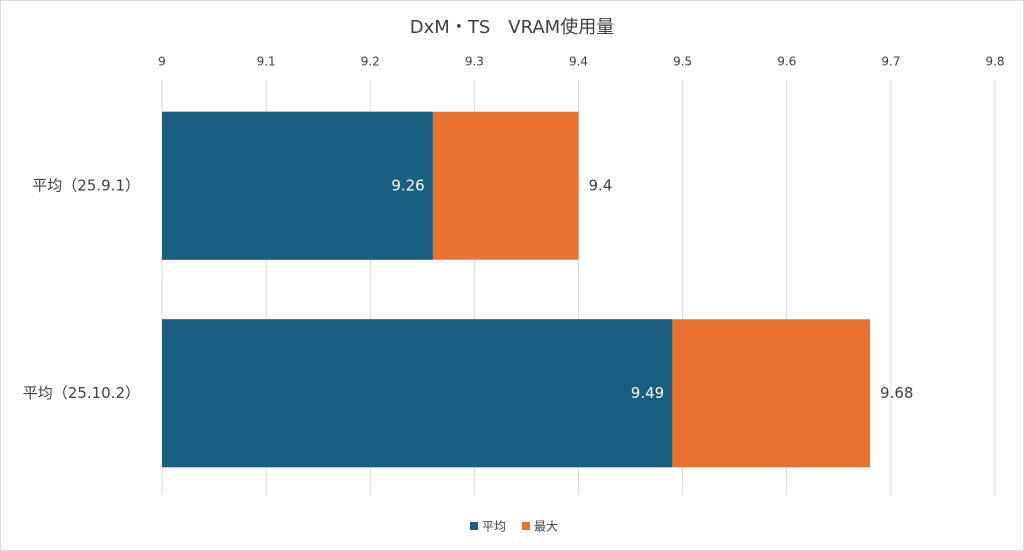 This screenshot has height=551, width=1024. Describe the element at coordinates (494, 527) in the screenshot. I see `legend-label: 平均` at that location.